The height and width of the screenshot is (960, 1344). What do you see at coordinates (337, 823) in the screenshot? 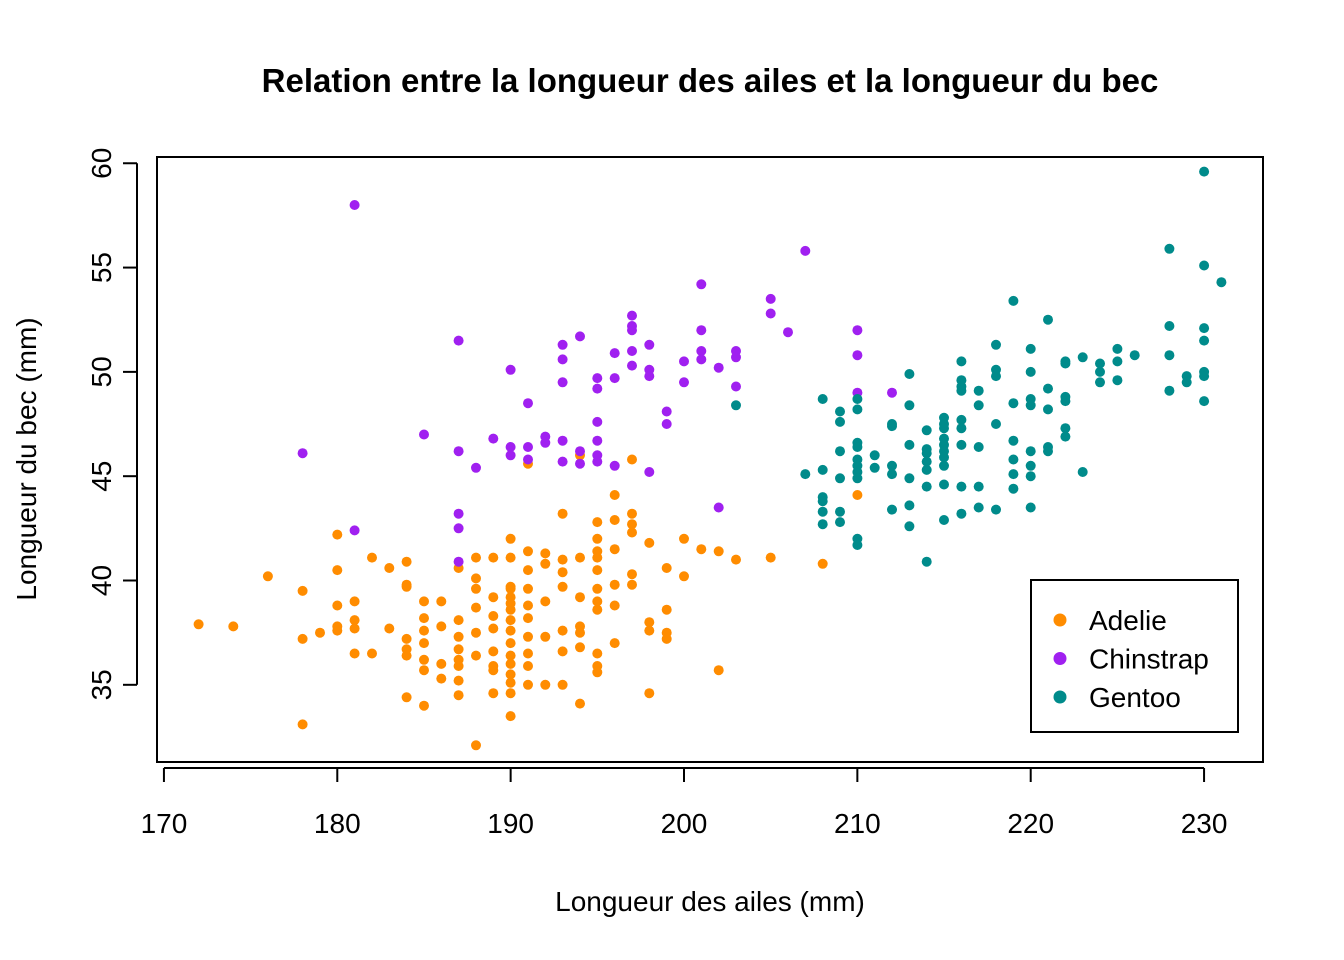
I see `x-tick-label: 180` at bounding box center [337, 823].